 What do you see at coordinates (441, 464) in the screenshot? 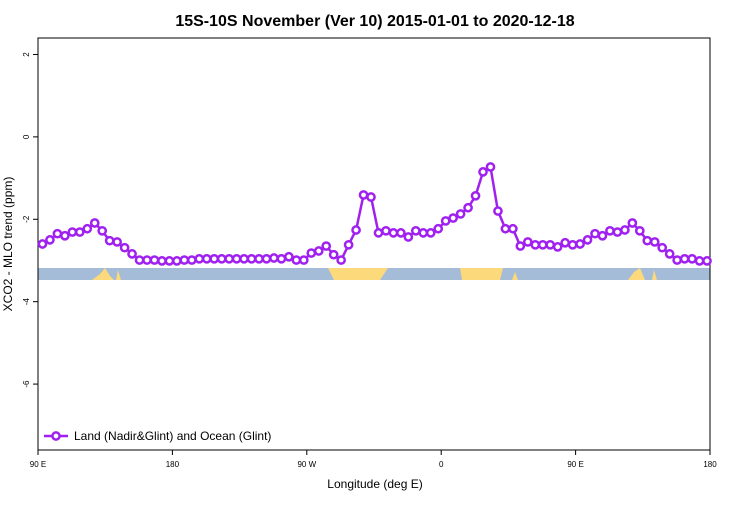
I see `x-tick-label: 0` at bounding box center [441, 464].